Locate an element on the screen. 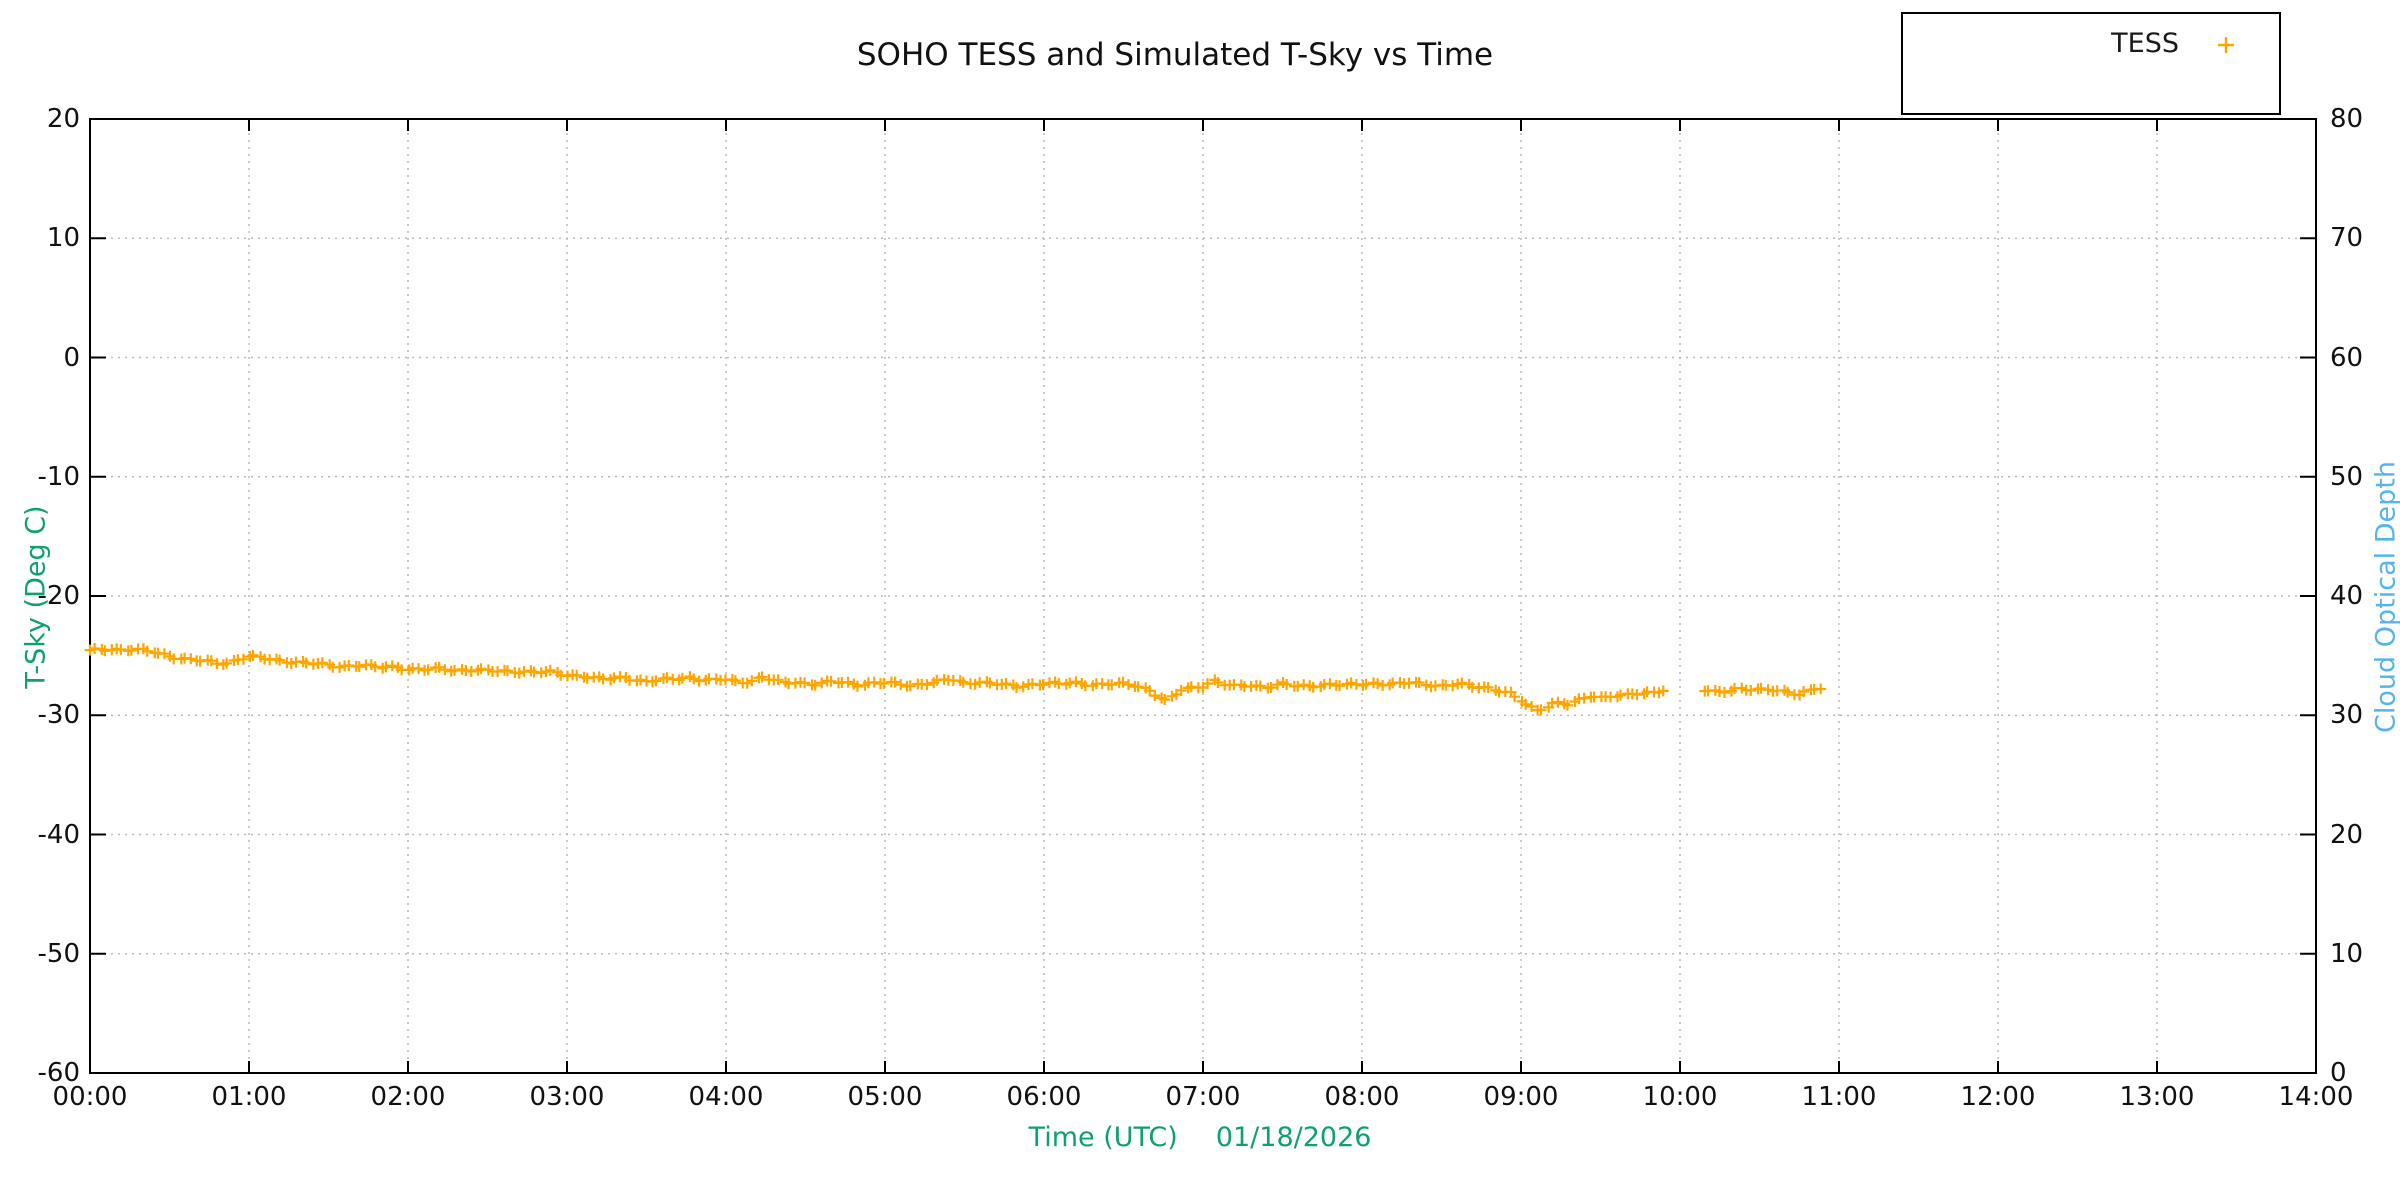 This screenshot has height=1200, width=2400. y-left-tick-label: -40 is located at coordinates (58, 834).